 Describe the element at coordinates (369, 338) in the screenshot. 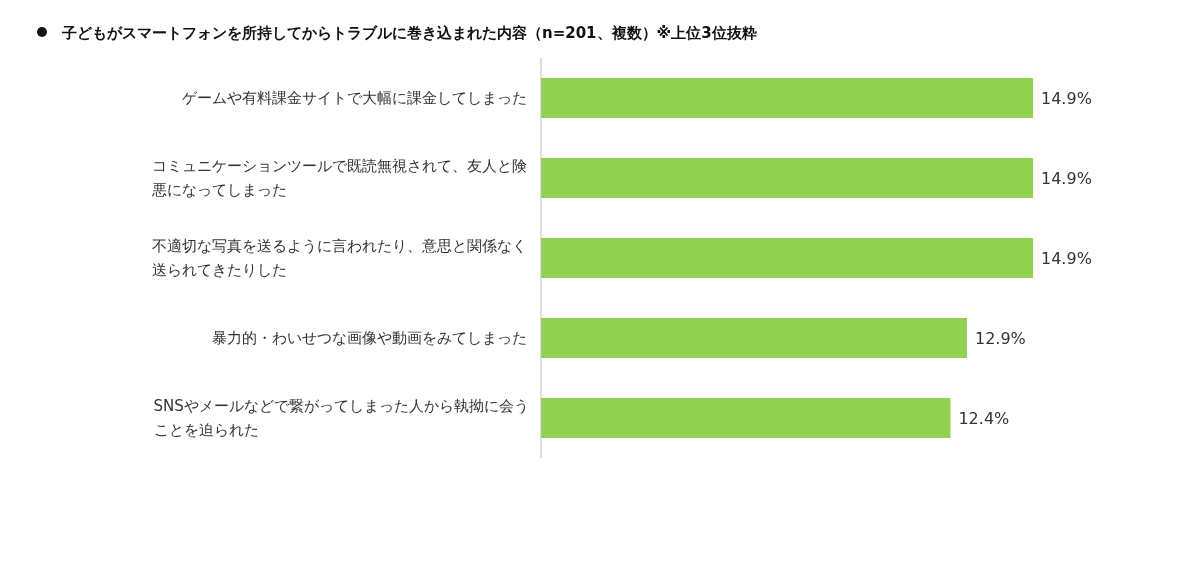

I see `y-tick-label: 暴力的・わいせつな画像や動画をみてしまった` at that location.